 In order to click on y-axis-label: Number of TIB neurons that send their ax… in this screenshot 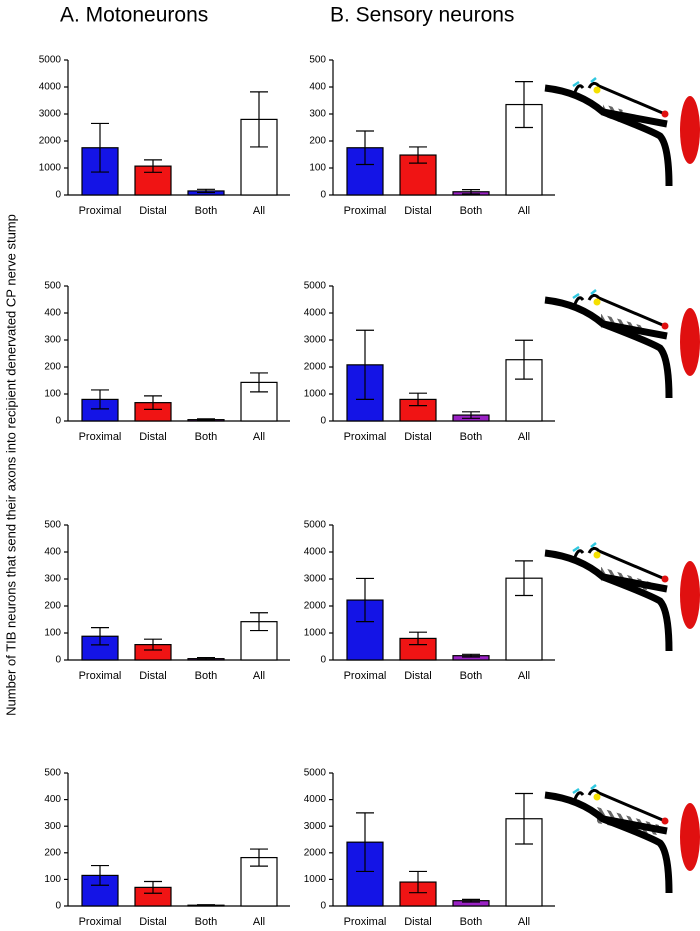, I will do `click(10, 465)`.